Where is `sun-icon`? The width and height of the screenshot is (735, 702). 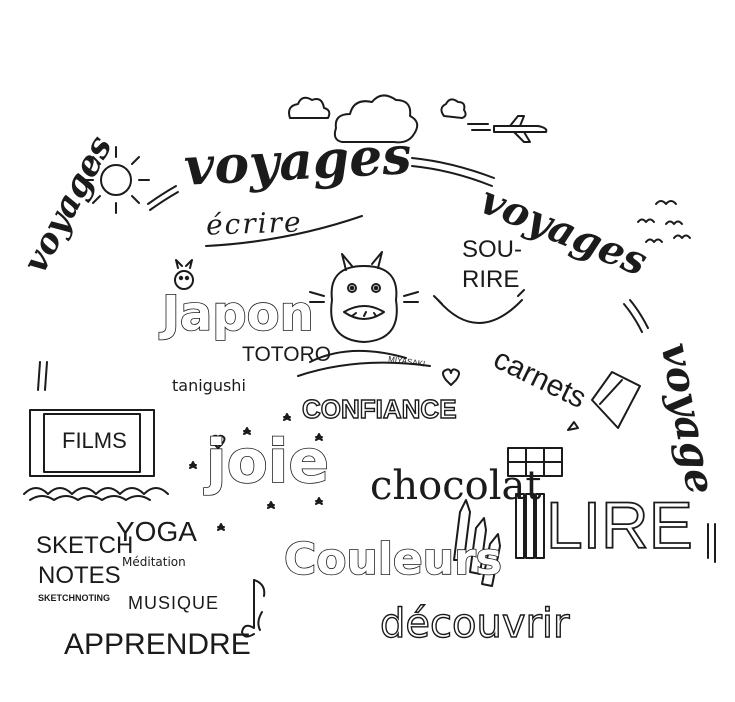 sun-icon is located at coordinates (116, 180).